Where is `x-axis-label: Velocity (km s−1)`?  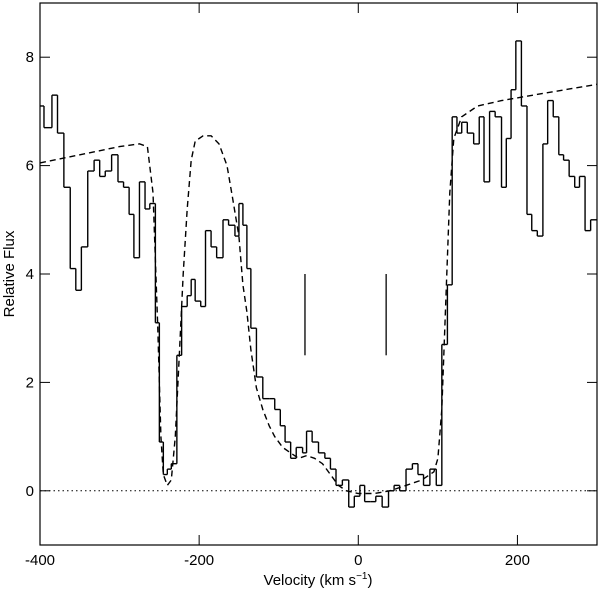
x-axis-label: Velocity (km s−1) is located at coordinates (318, 580).